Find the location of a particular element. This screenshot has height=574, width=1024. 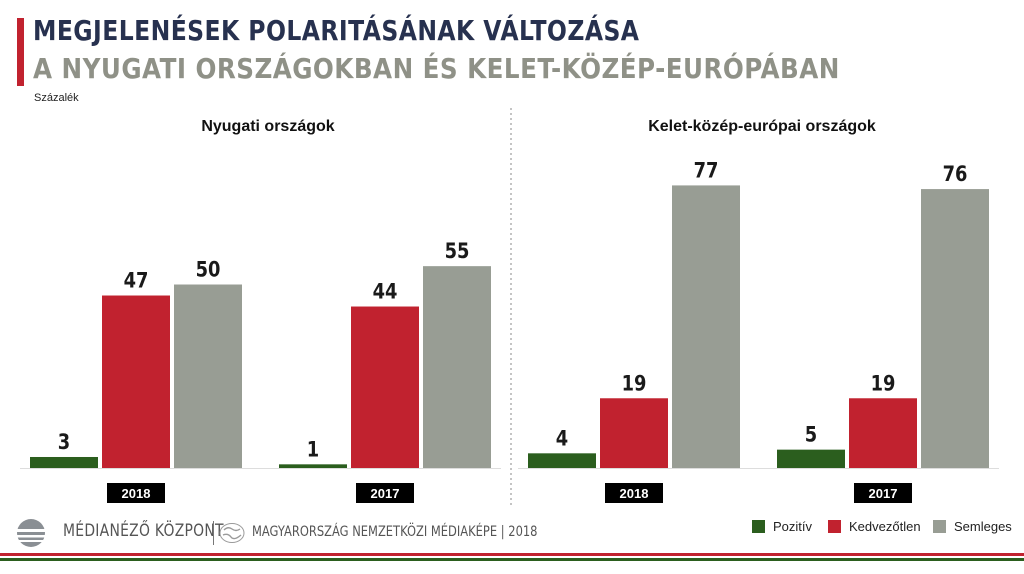

legend-swatch-semleges is located at coordinates (939, 526).